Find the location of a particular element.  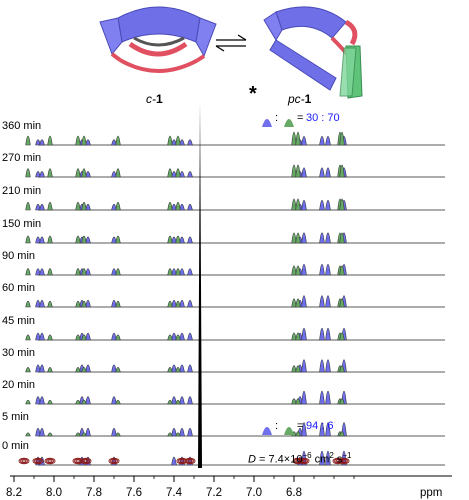

ratio-bottom-value: 94 : 6 is located at coordinates (320, 426).